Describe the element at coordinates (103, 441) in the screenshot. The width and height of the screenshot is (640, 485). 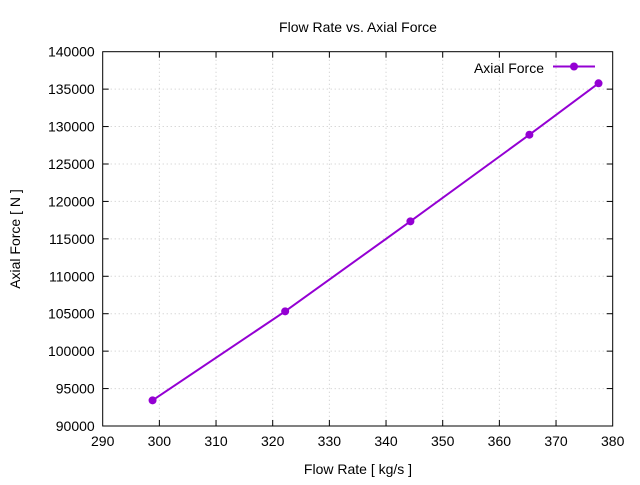
I see `x-tick-label: 290` at that location.